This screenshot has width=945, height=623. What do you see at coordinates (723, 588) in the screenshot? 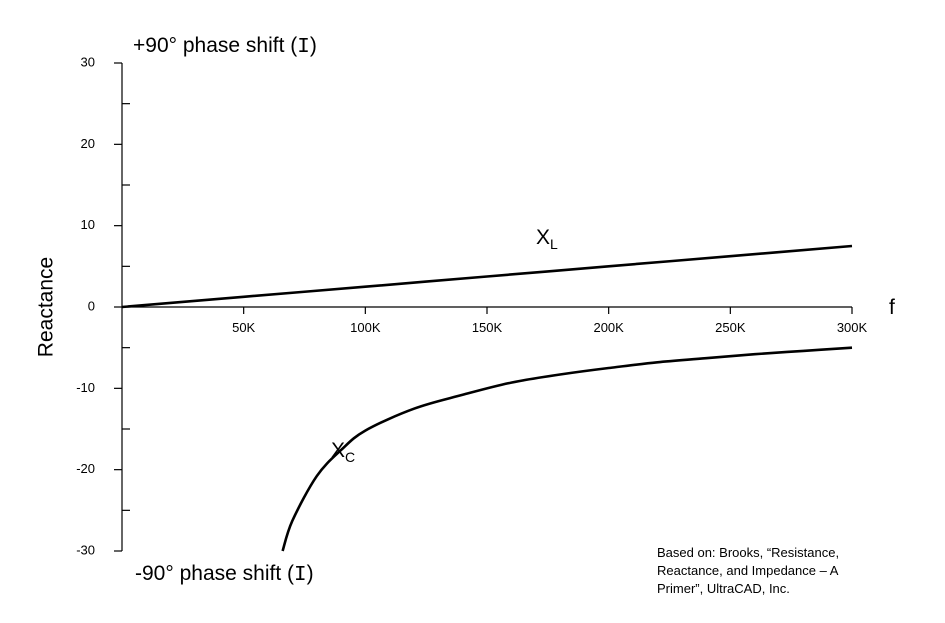
I see `credit-line-3: Primer”, UltraCAD, Inc.` at bounding box center [723, 588].